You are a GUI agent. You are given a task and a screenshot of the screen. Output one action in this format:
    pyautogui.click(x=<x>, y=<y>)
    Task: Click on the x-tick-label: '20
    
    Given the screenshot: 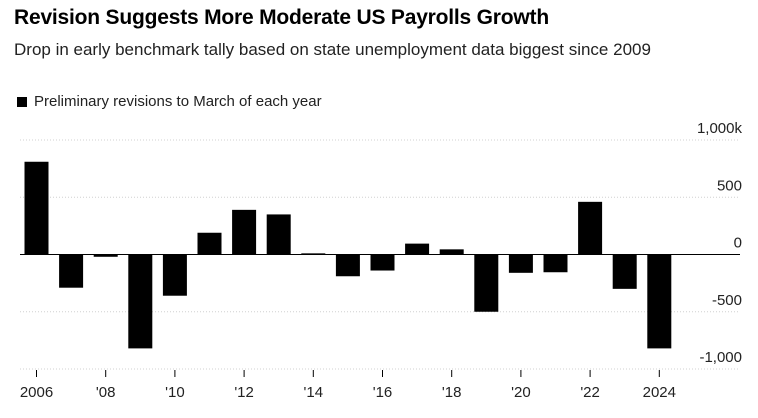 What is the action you would take?
    pyautogui.click(x=521, y=392)
    